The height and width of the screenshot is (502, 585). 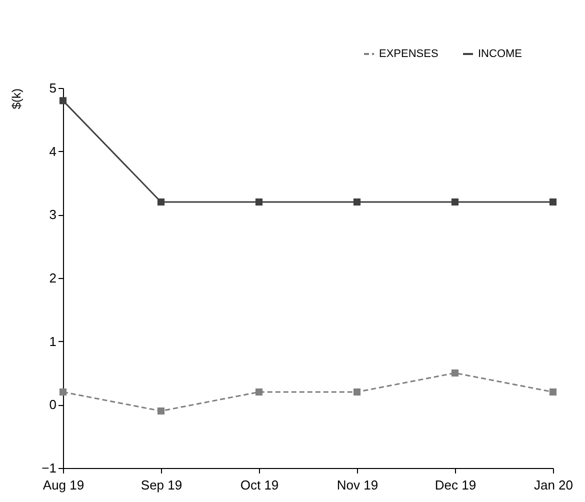 What do you see at coordinates (49, 468) in the screenshot?
I see `y-tick-label: −1` at bounding box center [49, 468].